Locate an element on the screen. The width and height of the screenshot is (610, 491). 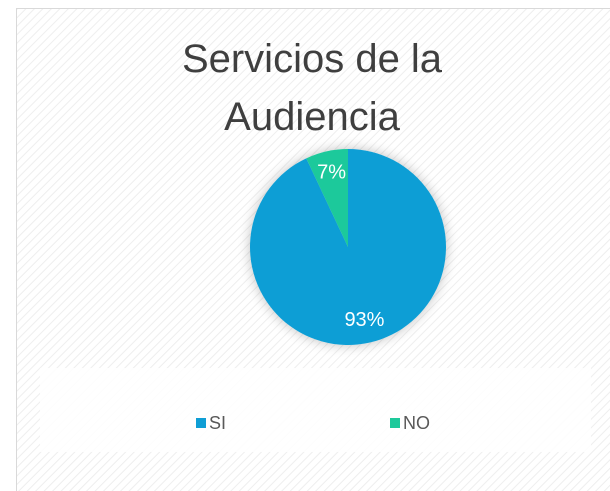
legend-label: NO is located at coordinates (416, 423).